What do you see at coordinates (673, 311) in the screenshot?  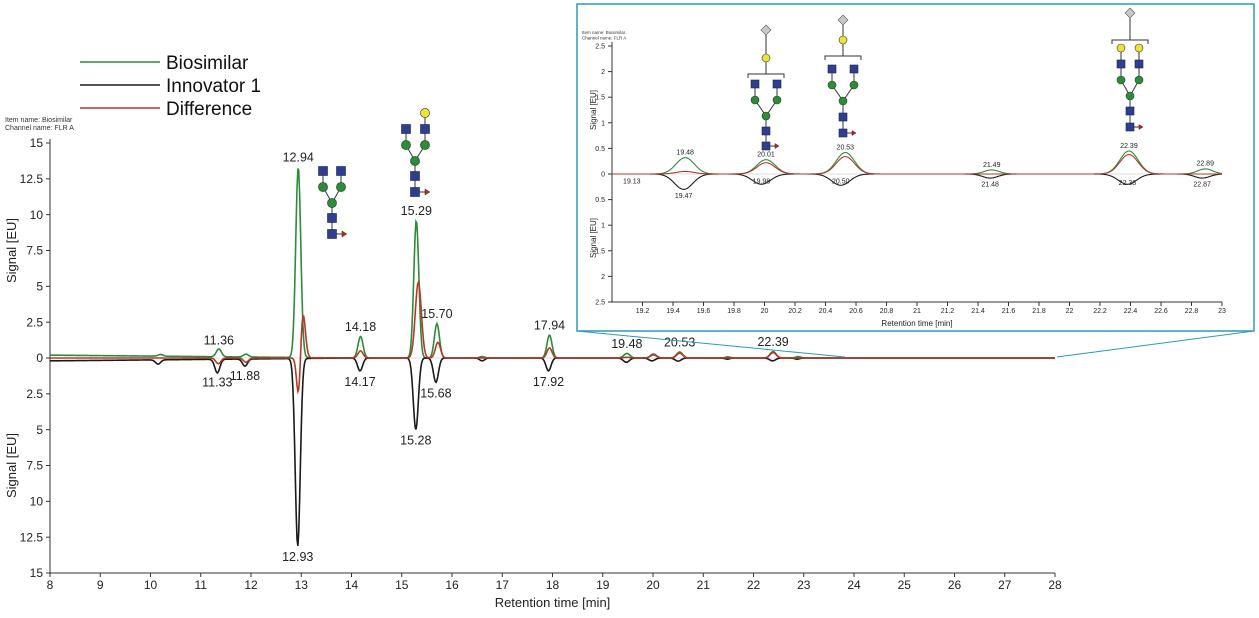 I see `inset-x-tick-label: 19.4` at bounding box center [673, 311].